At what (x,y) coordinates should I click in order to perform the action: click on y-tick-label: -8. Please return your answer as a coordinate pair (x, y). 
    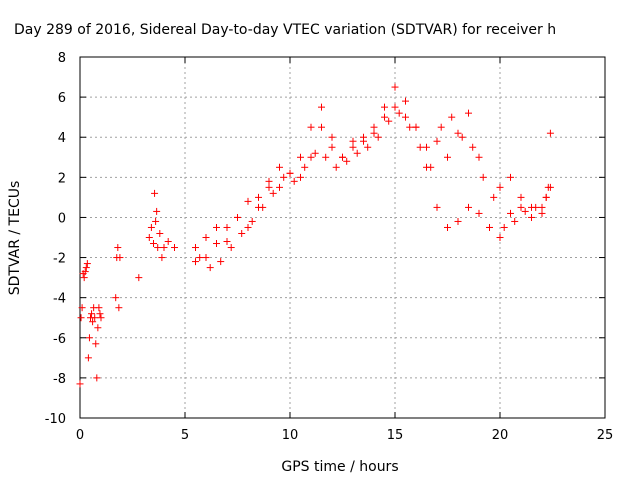
    Looking at the image, I should click on (59, 379).